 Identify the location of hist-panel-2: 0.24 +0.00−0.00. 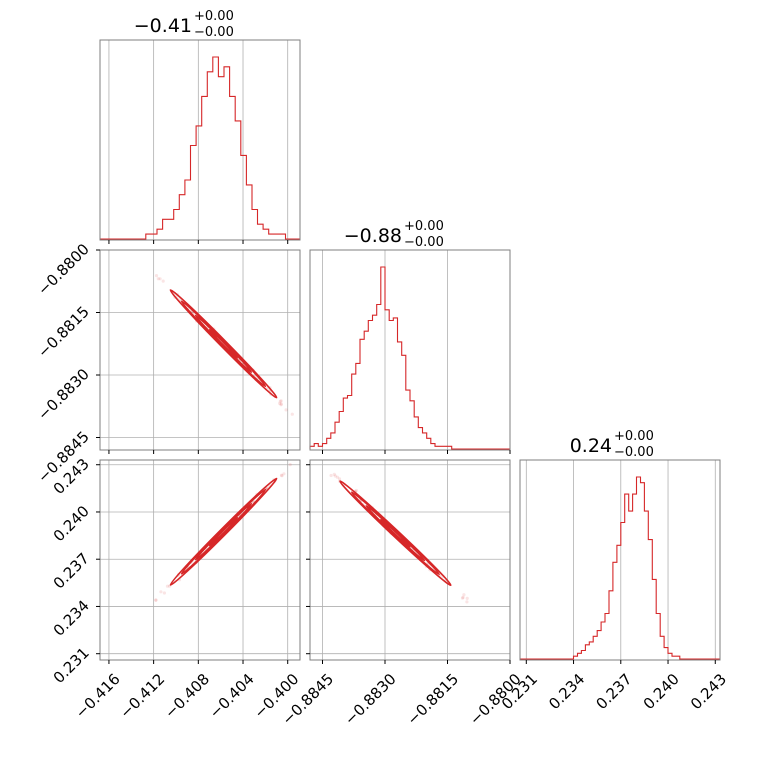
(620, 546).